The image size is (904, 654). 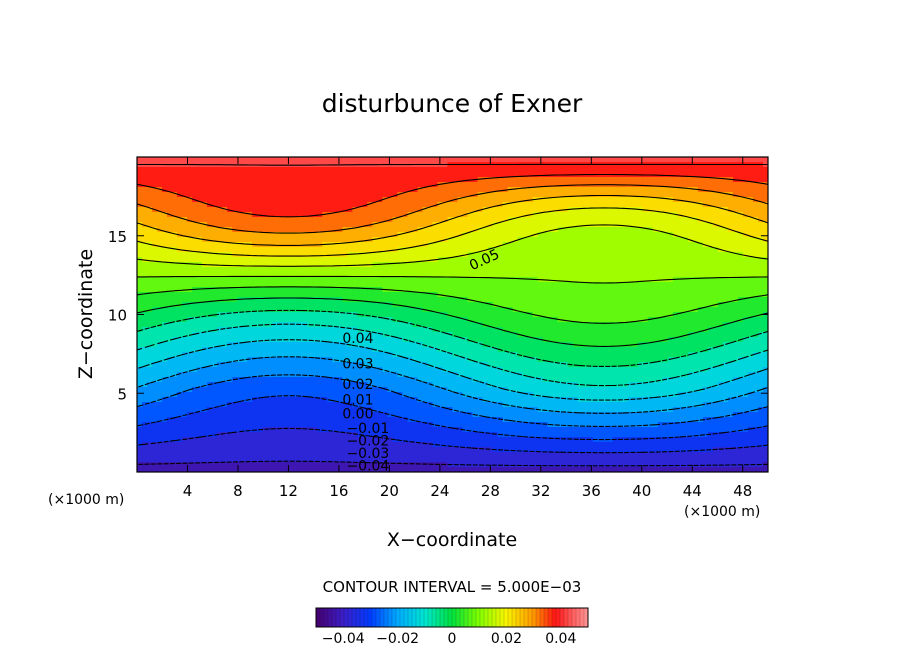 I want to click on x-tick-label: 4, so click(x=188, y=491).